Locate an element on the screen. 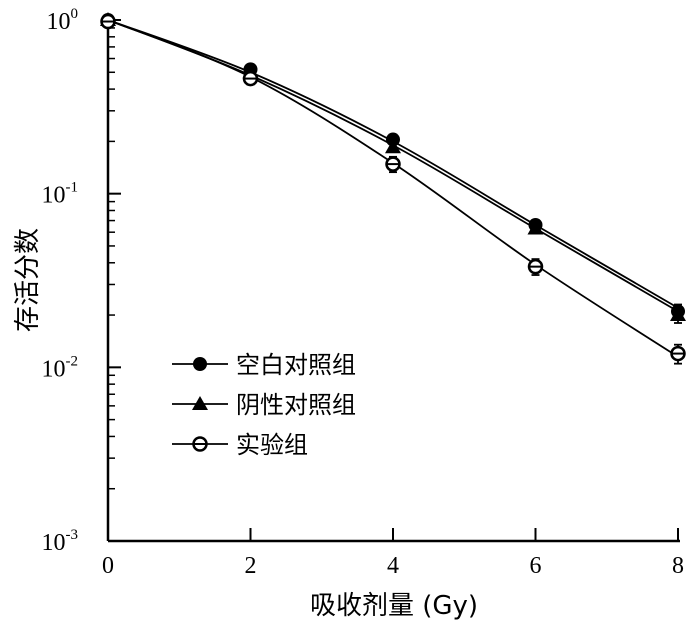 The image size is (700, 631). x-tick-label: 6 is located at coordinates (536, 566).